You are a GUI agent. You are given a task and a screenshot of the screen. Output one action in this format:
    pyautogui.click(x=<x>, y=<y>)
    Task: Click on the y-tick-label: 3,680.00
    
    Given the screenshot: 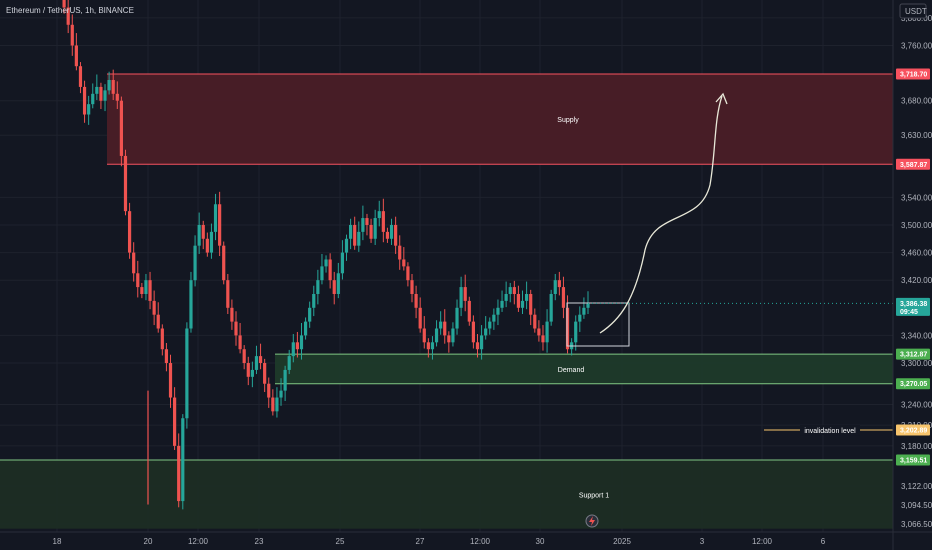 What is the action you would take?
    pyautogui.click(x=916, y=101)
    